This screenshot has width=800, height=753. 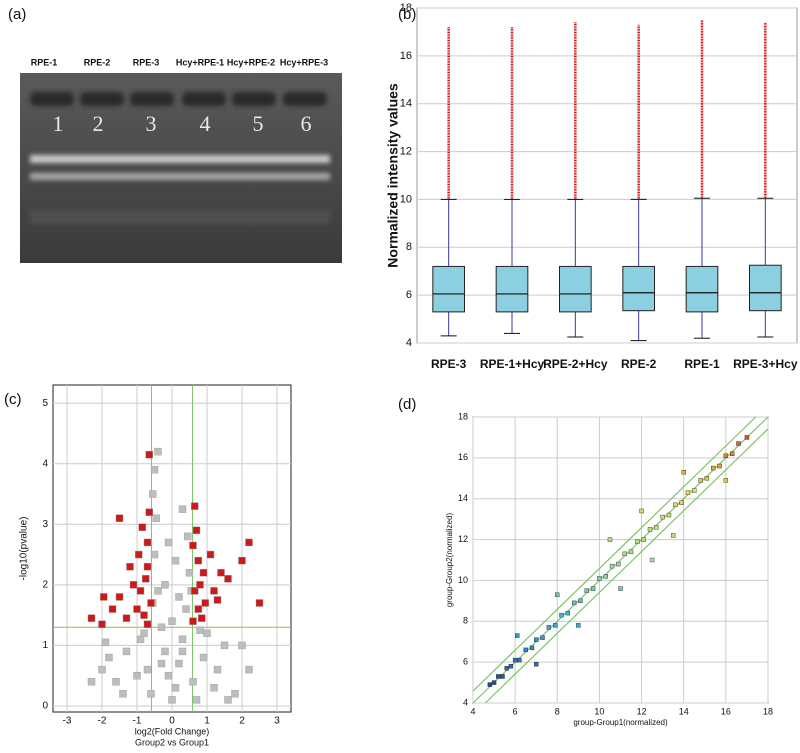 I want to click on x-tick-label: RPE-2+Hcy, so click(x=575, y=364).